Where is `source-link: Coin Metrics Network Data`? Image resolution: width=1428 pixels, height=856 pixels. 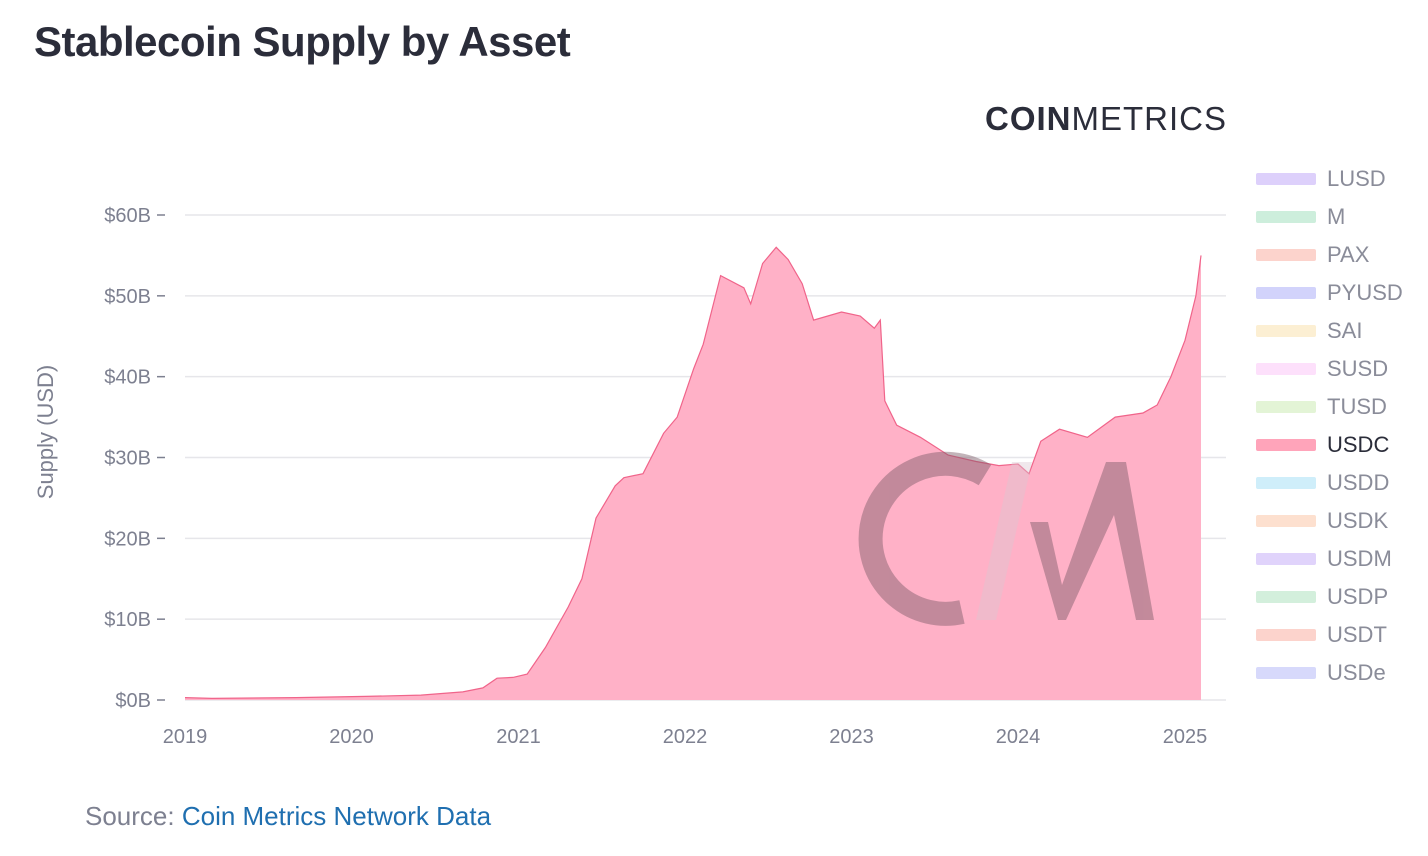 source-link: Coin Metrics Network Data is located at coordinates (336, 816).